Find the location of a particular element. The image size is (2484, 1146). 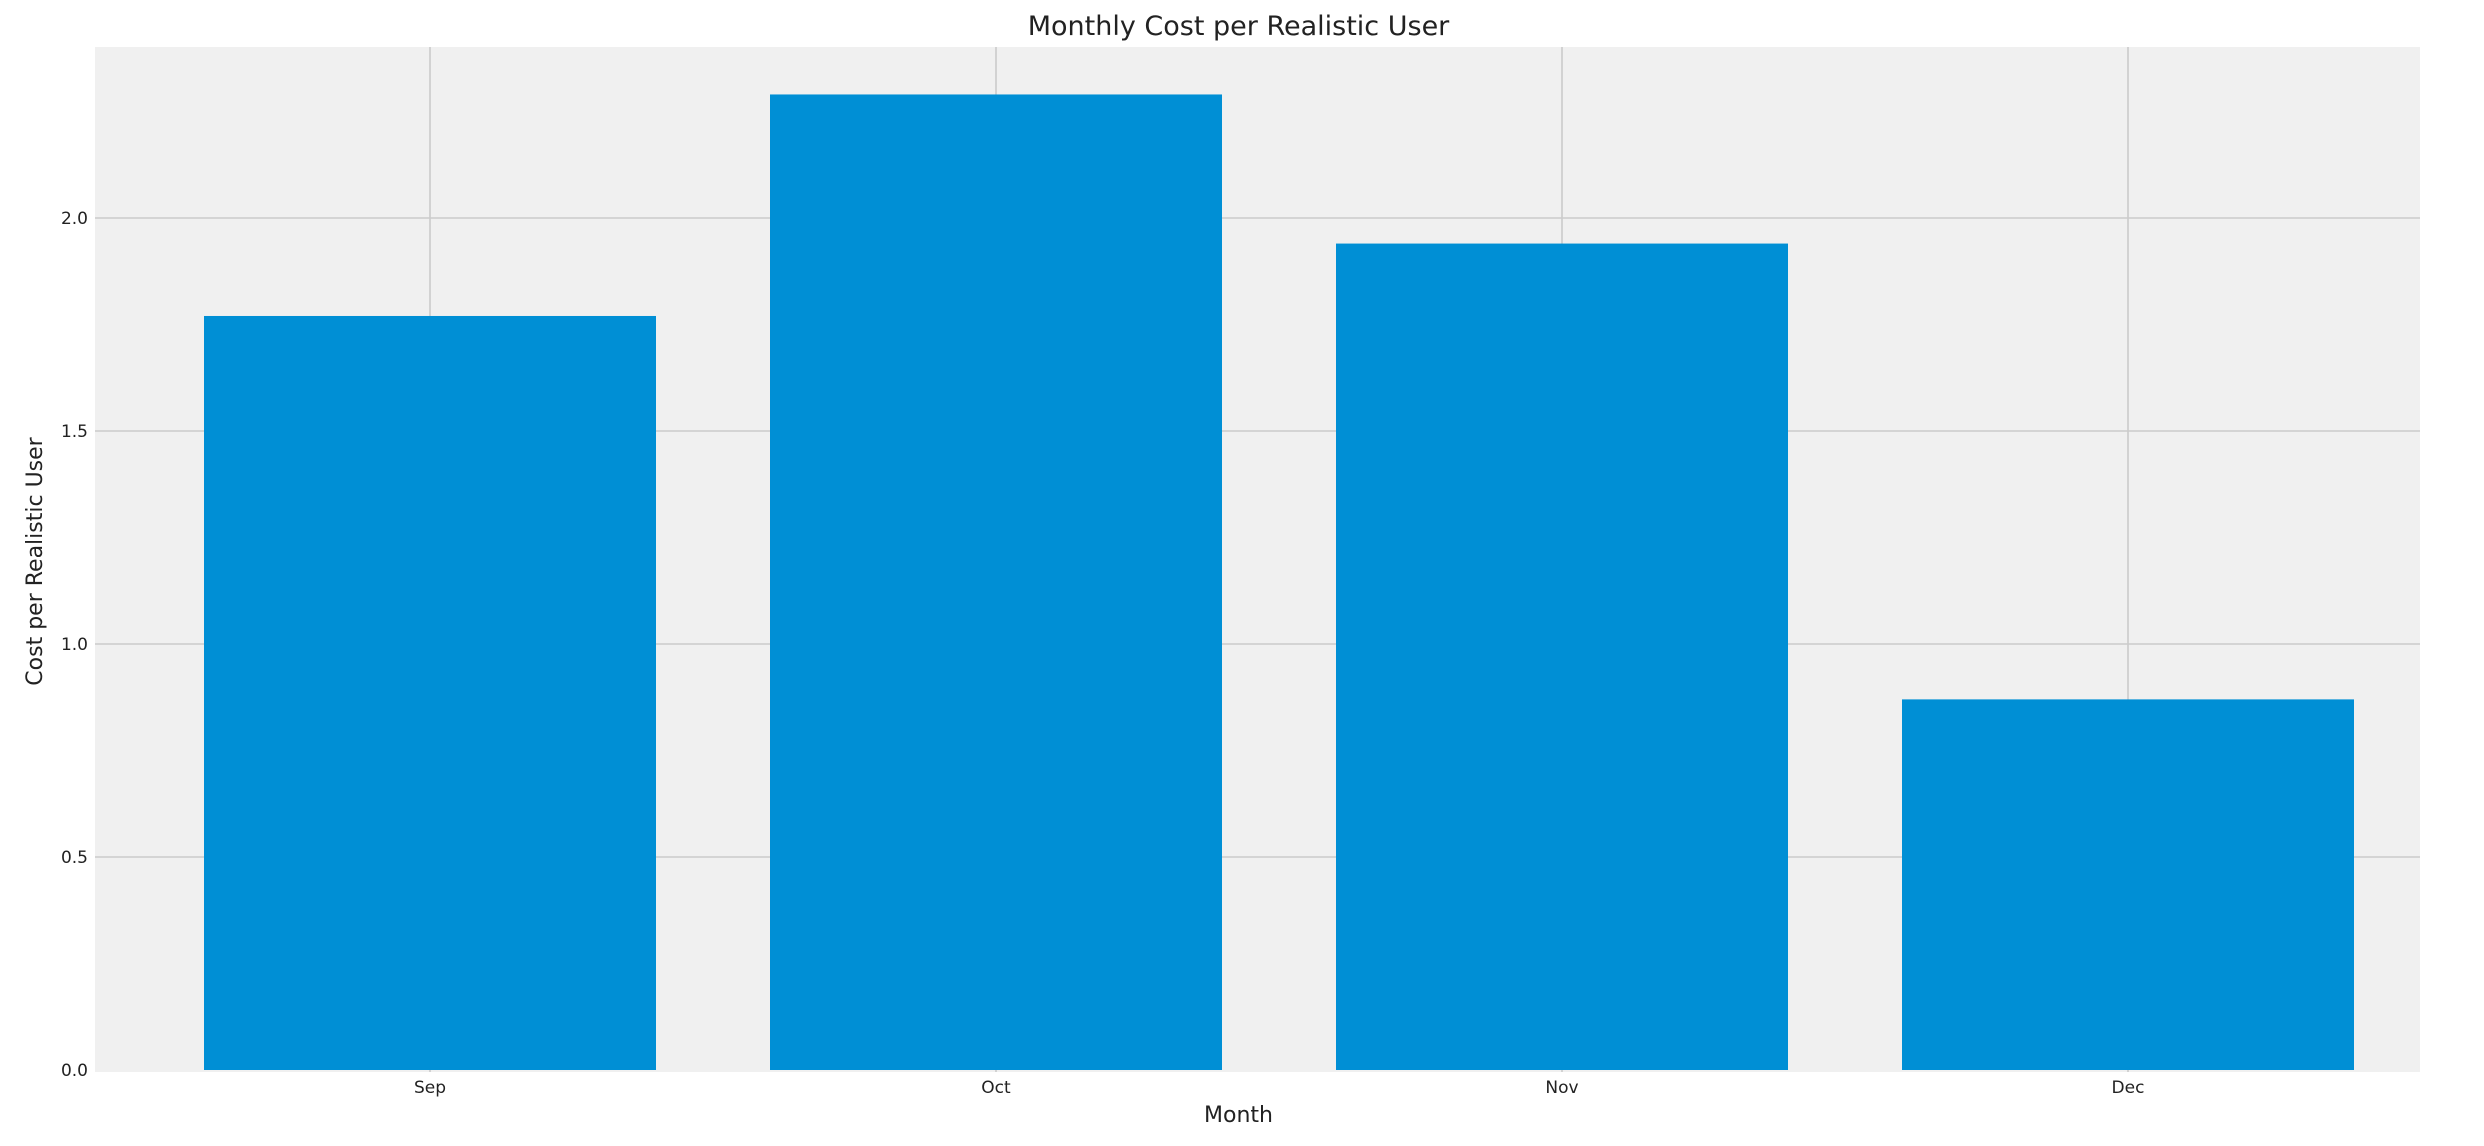

x-tick-label: Oct is located at coordinates (996, 1088).